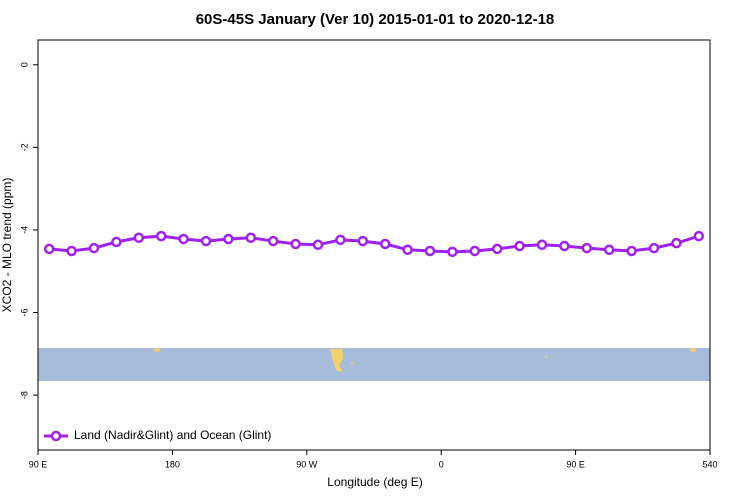 The image size is (750, 500). I want to click on y-tick-label: -8, so click(24, 395).